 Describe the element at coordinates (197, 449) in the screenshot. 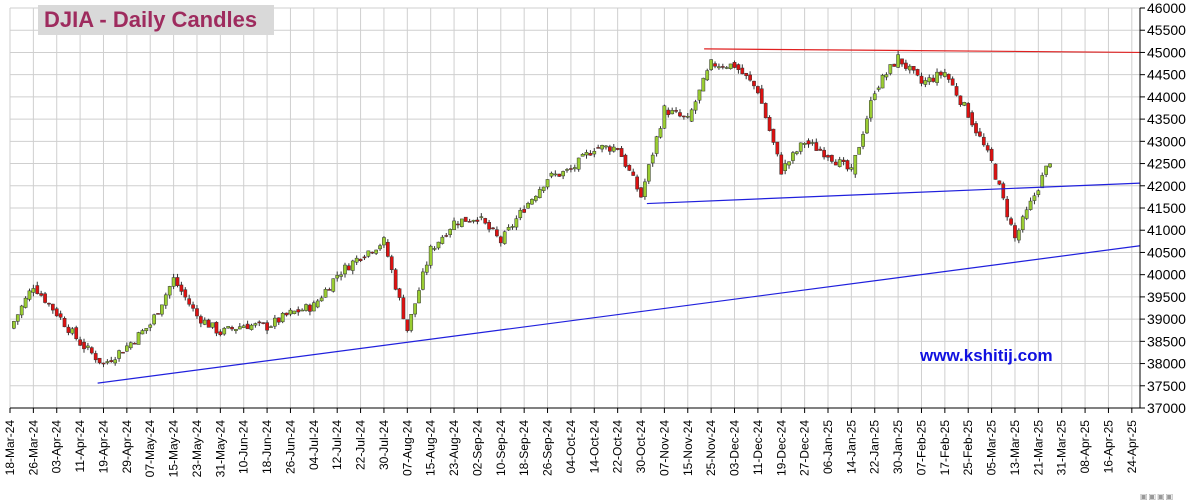

I see `x-tick-label: 23-May-24` at that location.